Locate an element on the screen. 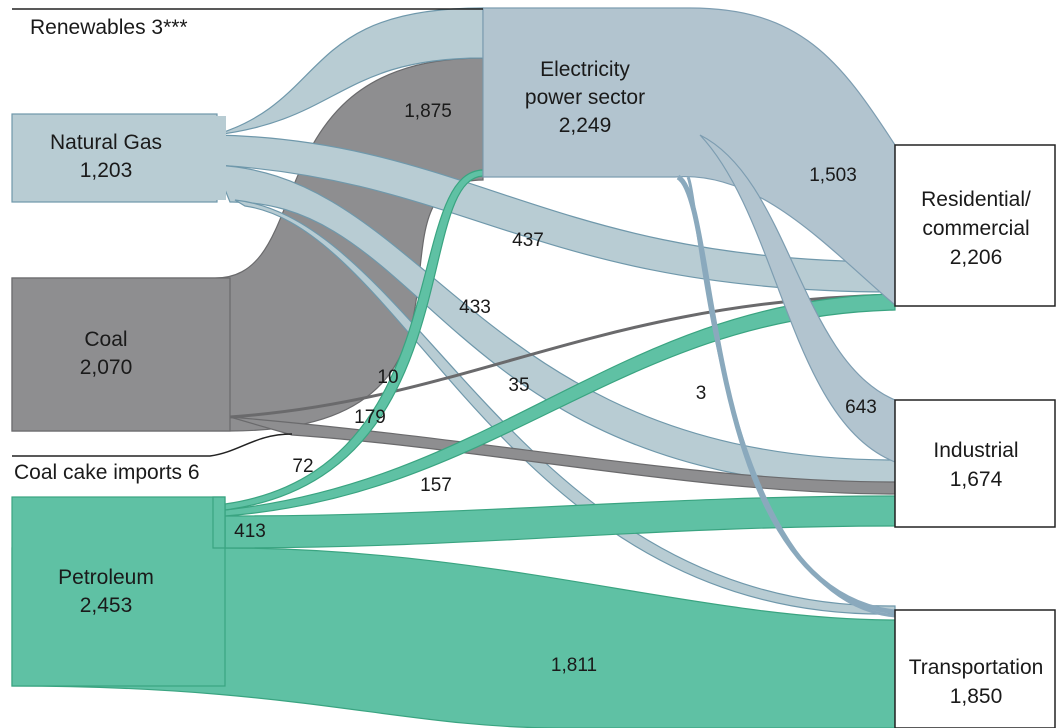  flow-label-coal-industrial: 179 is located at coordinates (370, 417).